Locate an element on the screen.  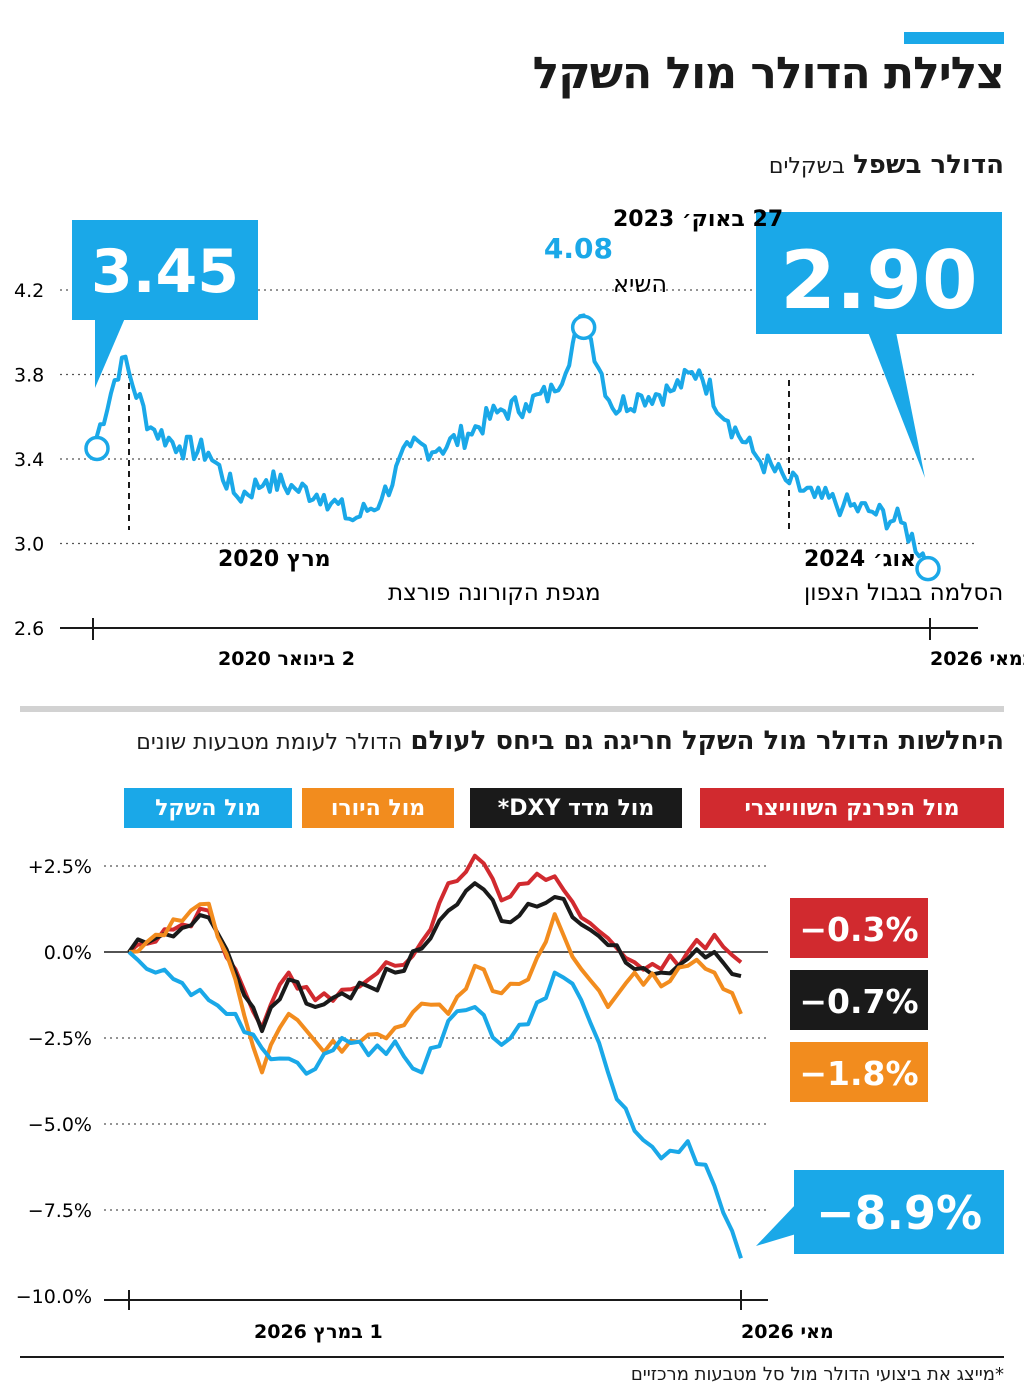
callout-right-value: 2.90 is located at coordinates (878, 280).